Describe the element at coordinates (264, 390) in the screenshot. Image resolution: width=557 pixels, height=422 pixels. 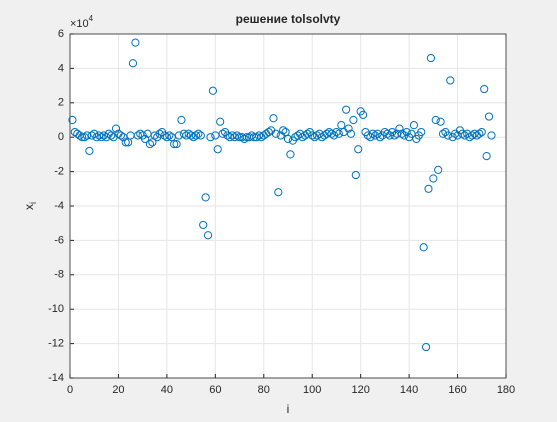
I see `x-tick-label: 80` at that location.